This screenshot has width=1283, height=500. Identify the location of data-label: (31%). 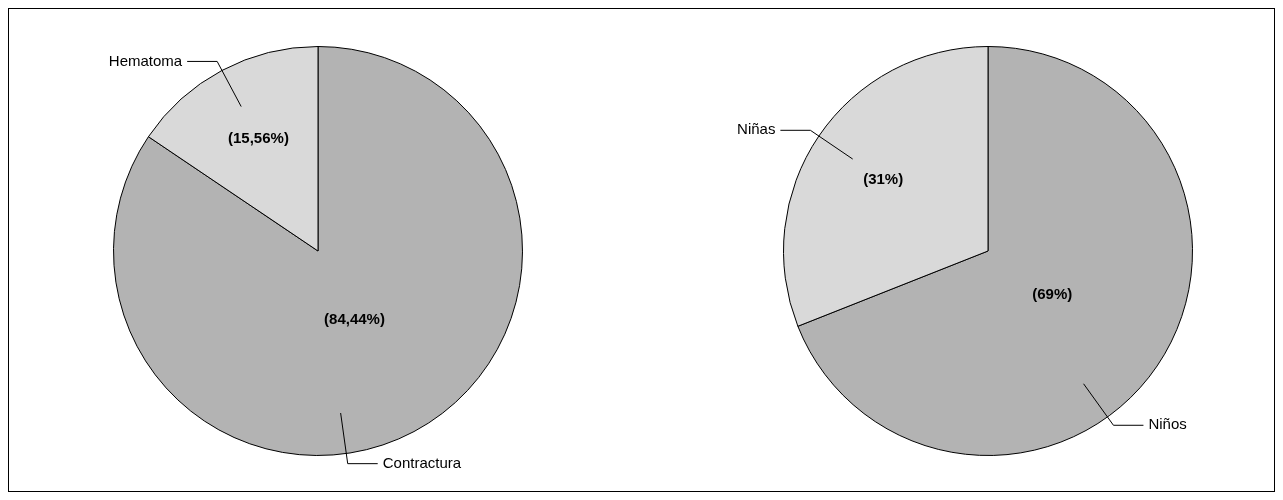
(883, 178).